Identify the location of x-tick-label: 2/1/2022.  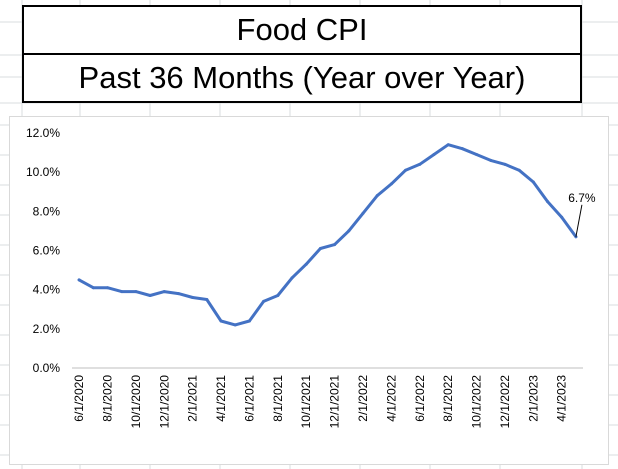
(363, 398).